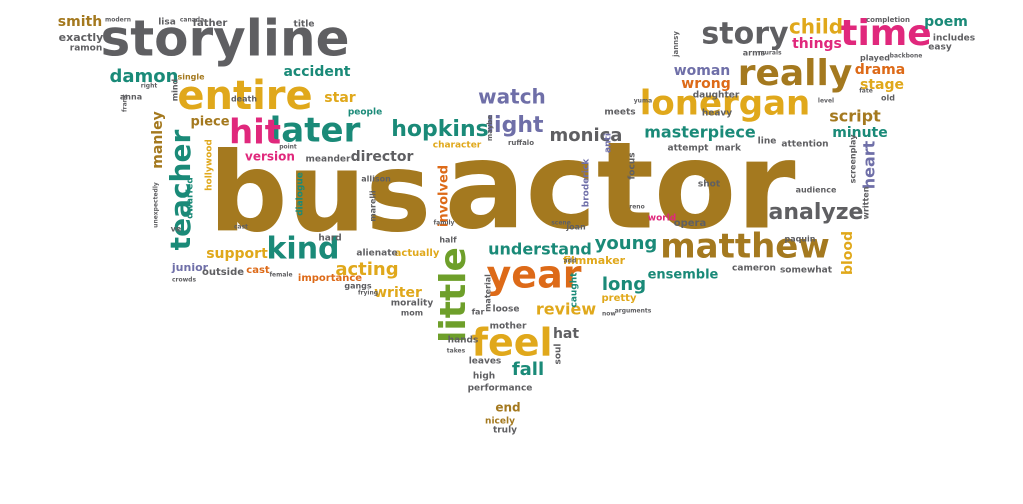 This screenshot has width=1023, height=504. I want to click on cloud-word-attempt: attempt, so click(689, 149).